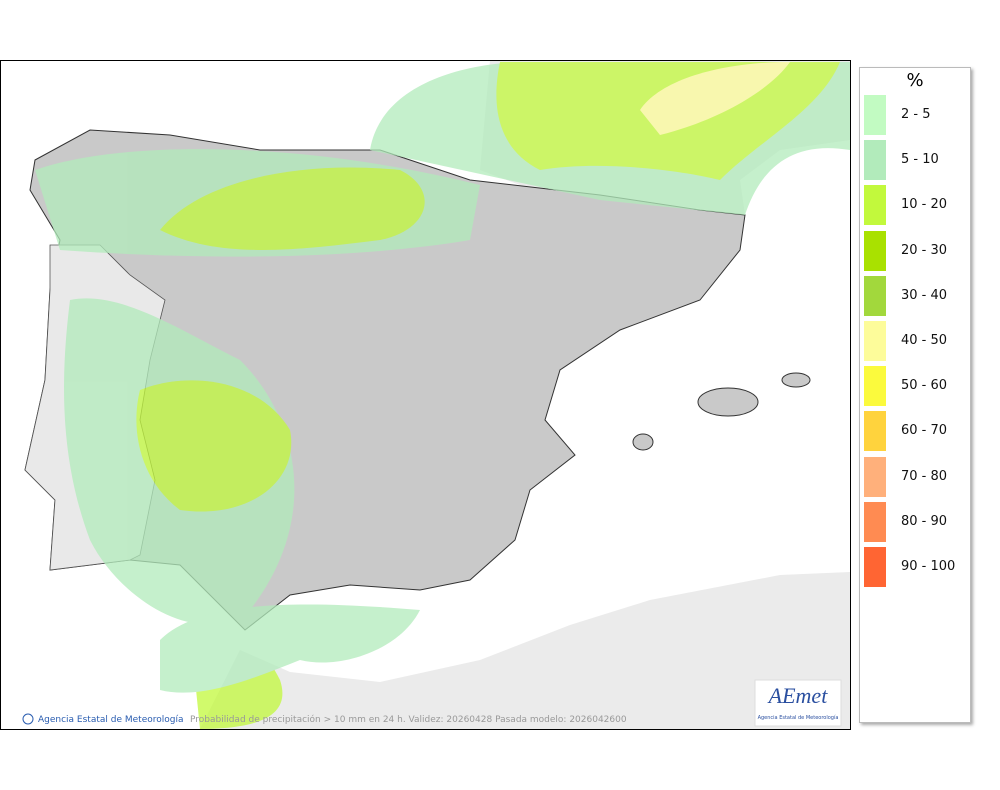  I want to click on legend-item: 50 - 60, so click(916, 386).